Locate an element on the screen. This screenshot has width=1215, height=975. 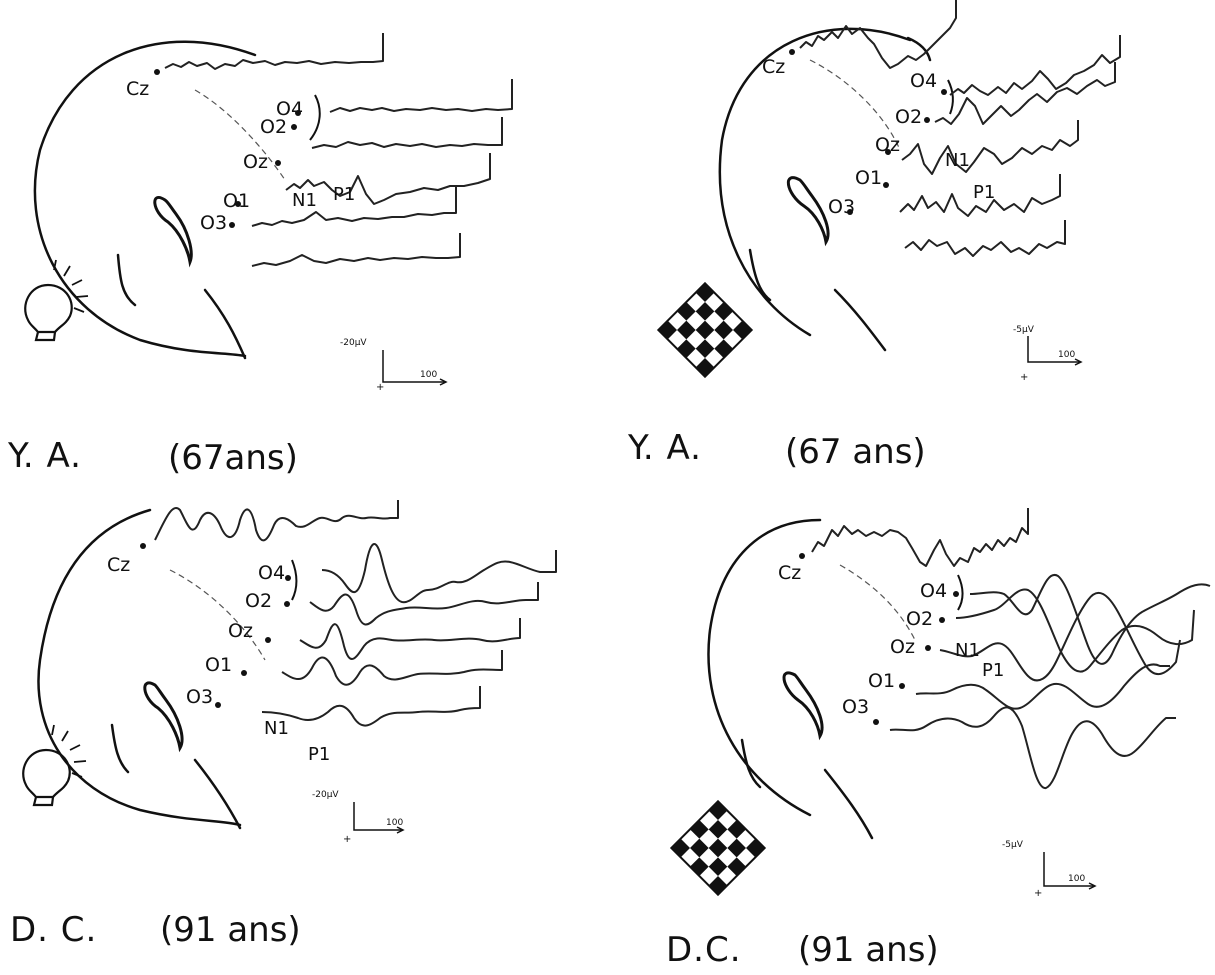
subject-initials: D.C. is located at coordinates (704, 950).